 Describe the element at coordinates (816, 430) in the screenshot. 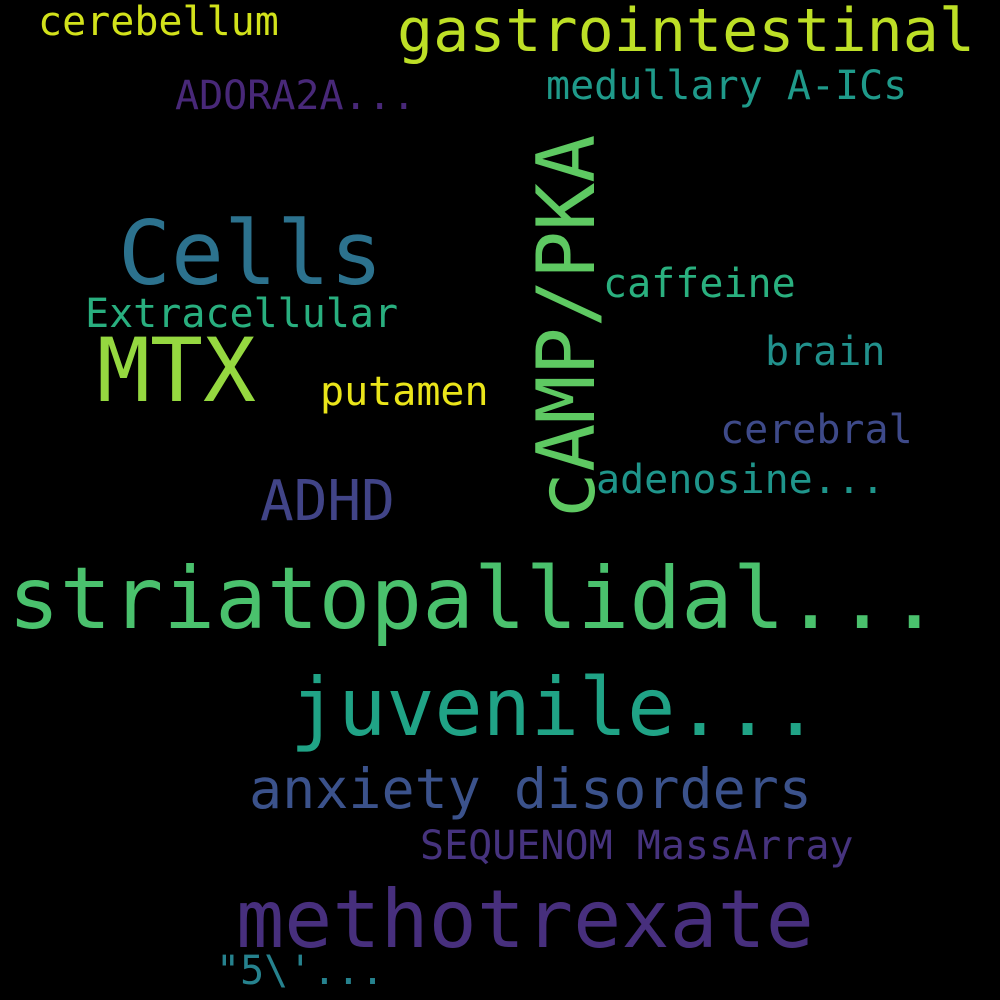

I see `word-cerebral: cerebral` at that location.